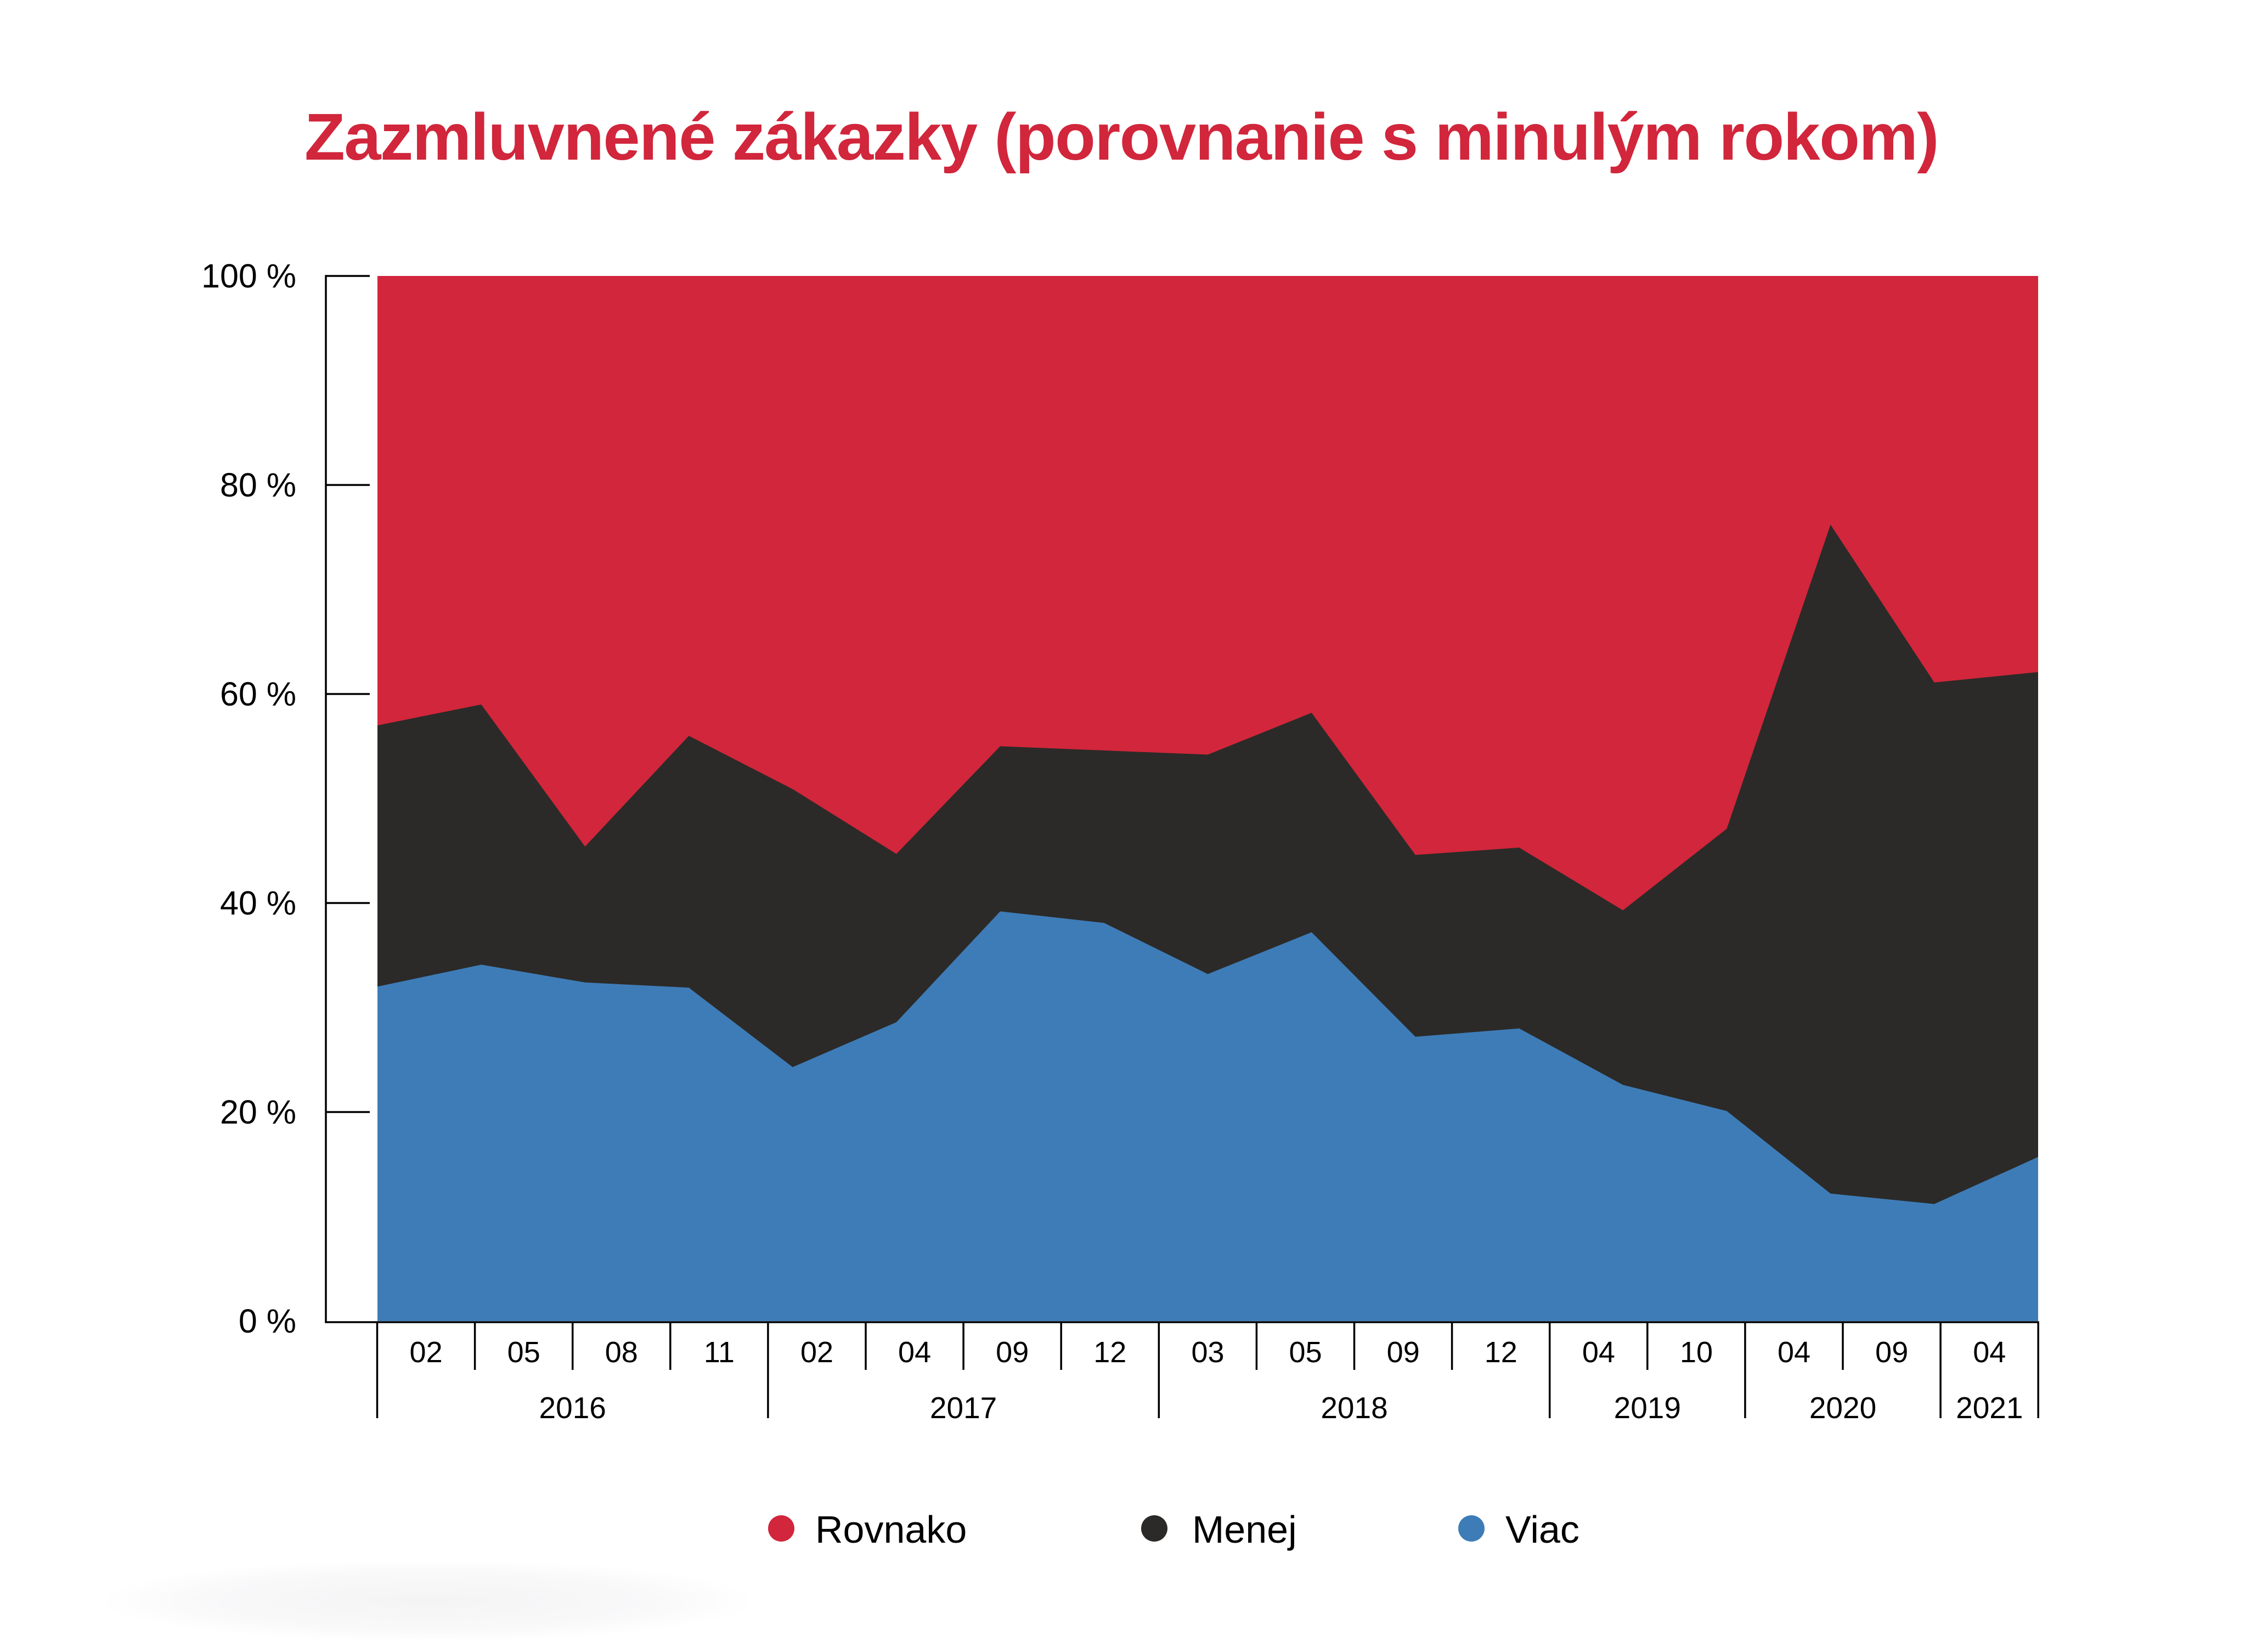 This screenshot has width=2268, height=1642. What do you see at coordinates (258, 1112) in the screenshot?
I see `svg-text: 20 %` at bounding box center [258, 1112].